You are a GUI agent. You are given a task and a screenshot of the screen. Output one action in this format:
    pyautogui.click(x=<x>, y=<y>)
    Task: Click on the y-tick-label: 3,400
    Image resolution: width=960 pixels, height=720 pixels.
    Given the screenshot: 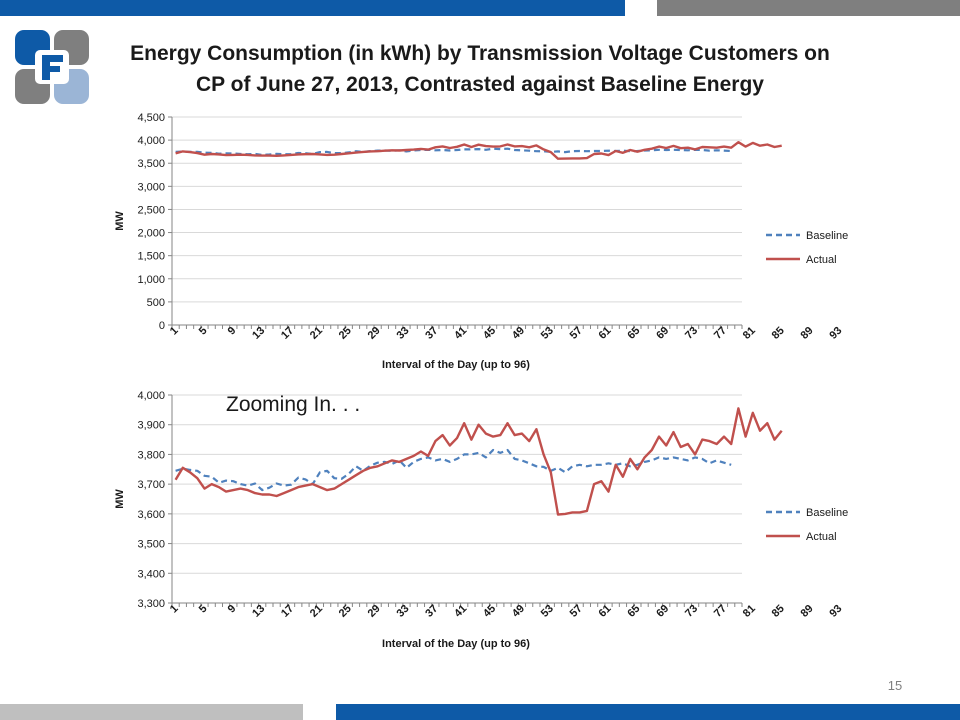 What is the action you would take?
    pyautogui.click(x=151, y=574)
    